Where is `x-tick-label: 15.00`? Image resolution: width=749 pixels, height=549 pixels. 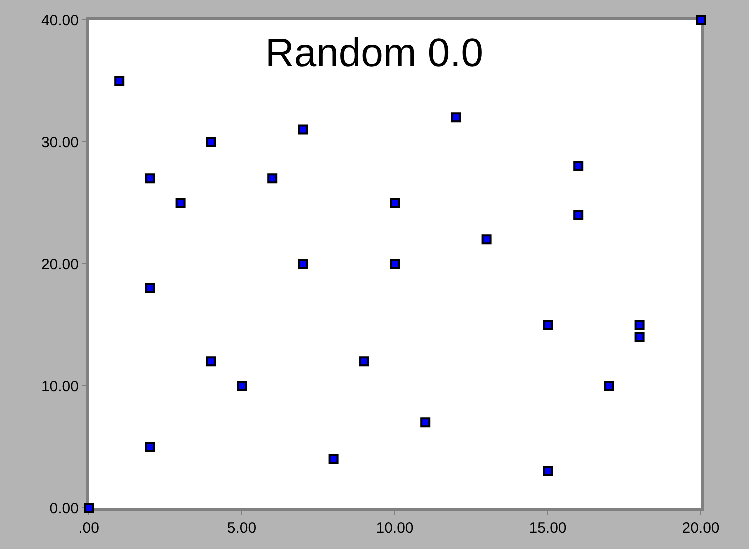 x-tick-label: 15.00 is located at coordinates (548, 528).